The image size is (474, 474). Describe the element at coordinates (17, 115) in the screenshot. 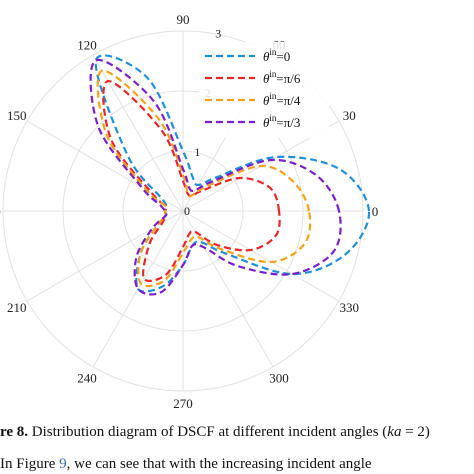

I see `angle-tick-label: 150` at that location.